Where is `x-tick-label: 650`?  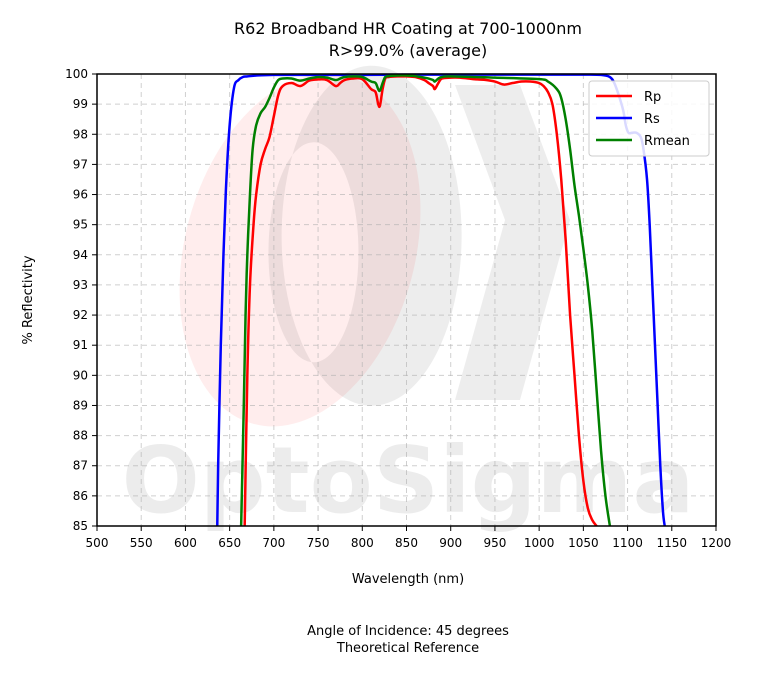
x-tick-label: 650 is located at coordinates (229, 543).